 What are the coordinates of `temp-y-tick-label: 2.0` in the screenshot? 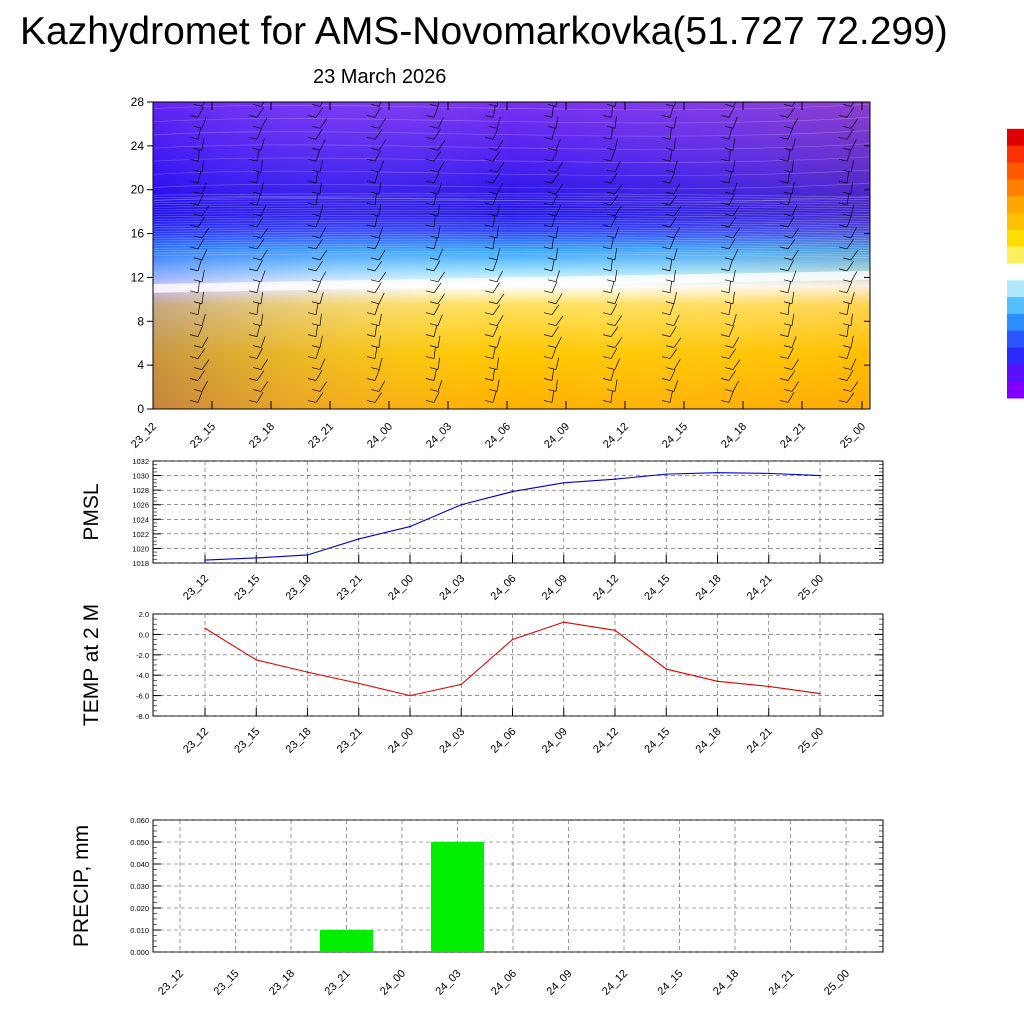 It's located at (144, 614).